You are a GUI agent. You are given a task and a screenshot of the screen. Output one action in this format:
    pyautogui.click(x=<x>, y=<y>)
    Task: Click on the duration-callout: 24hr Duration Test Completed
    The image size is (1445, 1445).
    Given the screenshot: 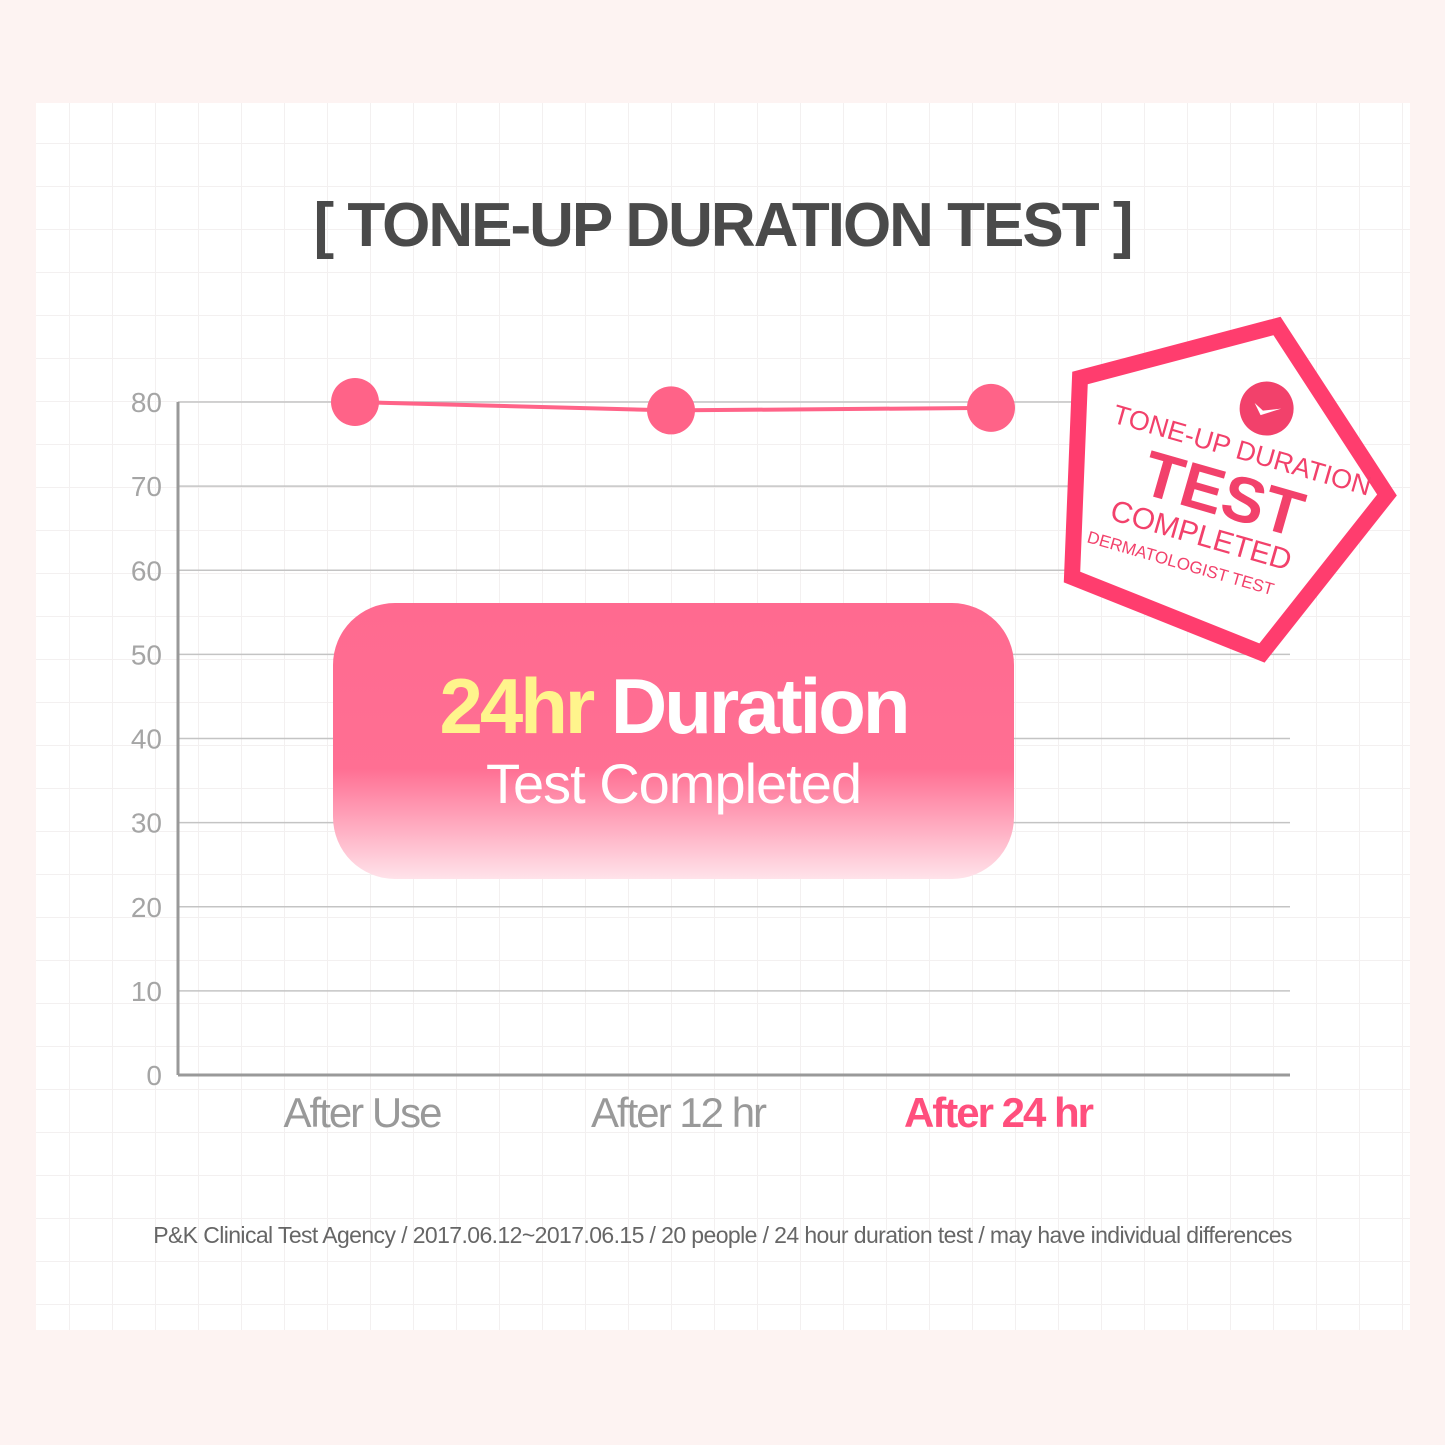 What is the action you would take?
    pyautogui.click(x=673, y=741)
    